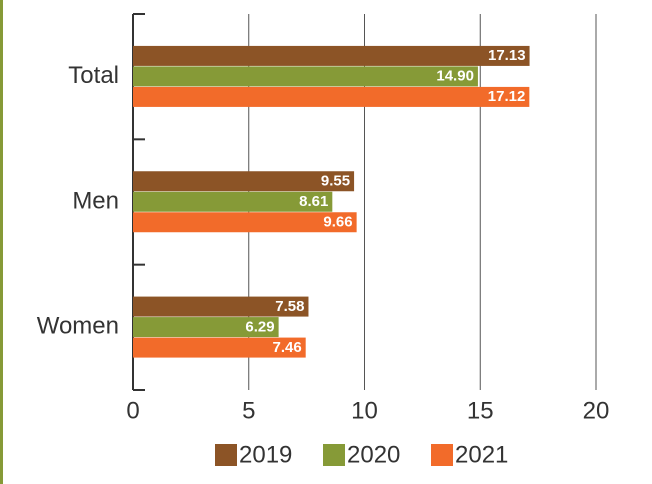 Image resolution: width=652 pixels, height=484 pixels. Describe the element at coordinates (373, 454) in the screenshot. I see `legend-label: 2020` at that location.